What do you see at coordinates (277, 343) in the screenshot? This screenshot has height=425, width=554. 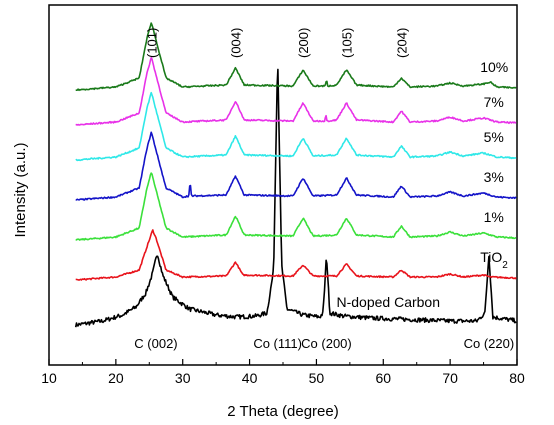 I see `phase-label: Co (111)` at bounding box center [277, 343].